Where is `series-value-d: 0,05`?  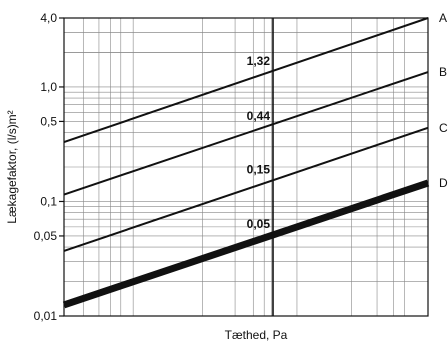 series-value-d: 0,05 is located at coordinates (259, 224).